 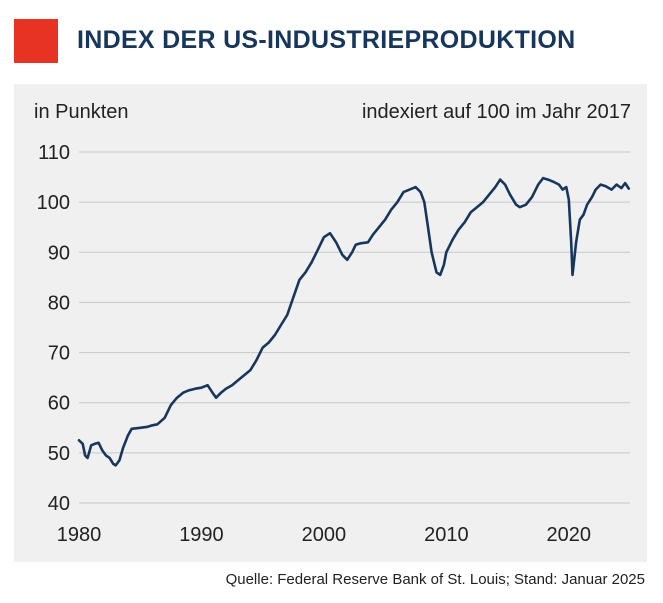 I want to click on x-tick-label: 2020, so click(x=569, y=535).